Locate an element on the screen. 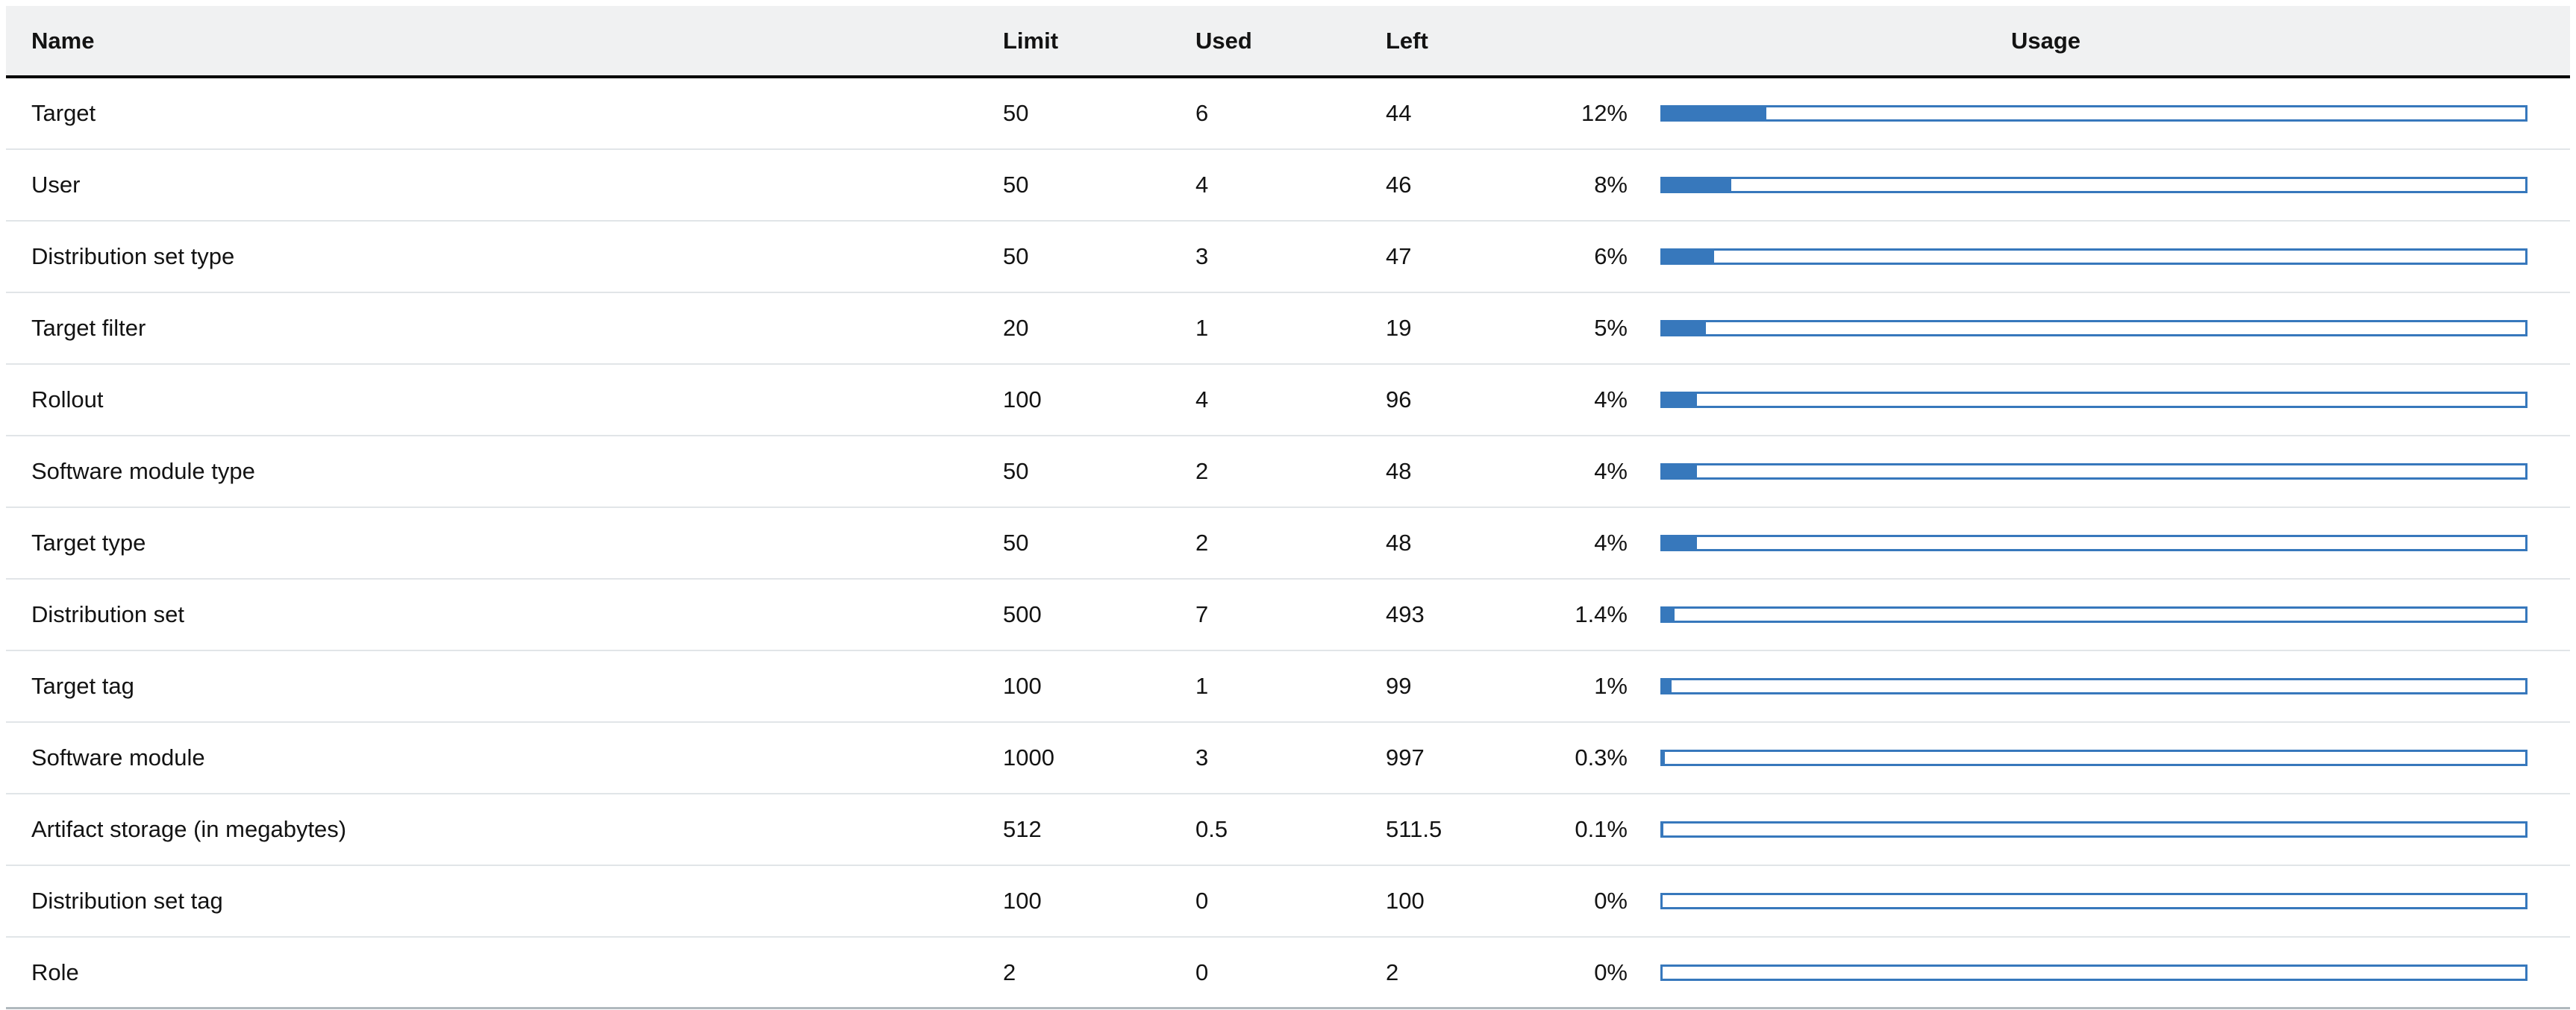 This screenshot has height=1010, width=2576. quota-name-cell: Artifact storage (in megabytes) is located at coordinates (189, 829).